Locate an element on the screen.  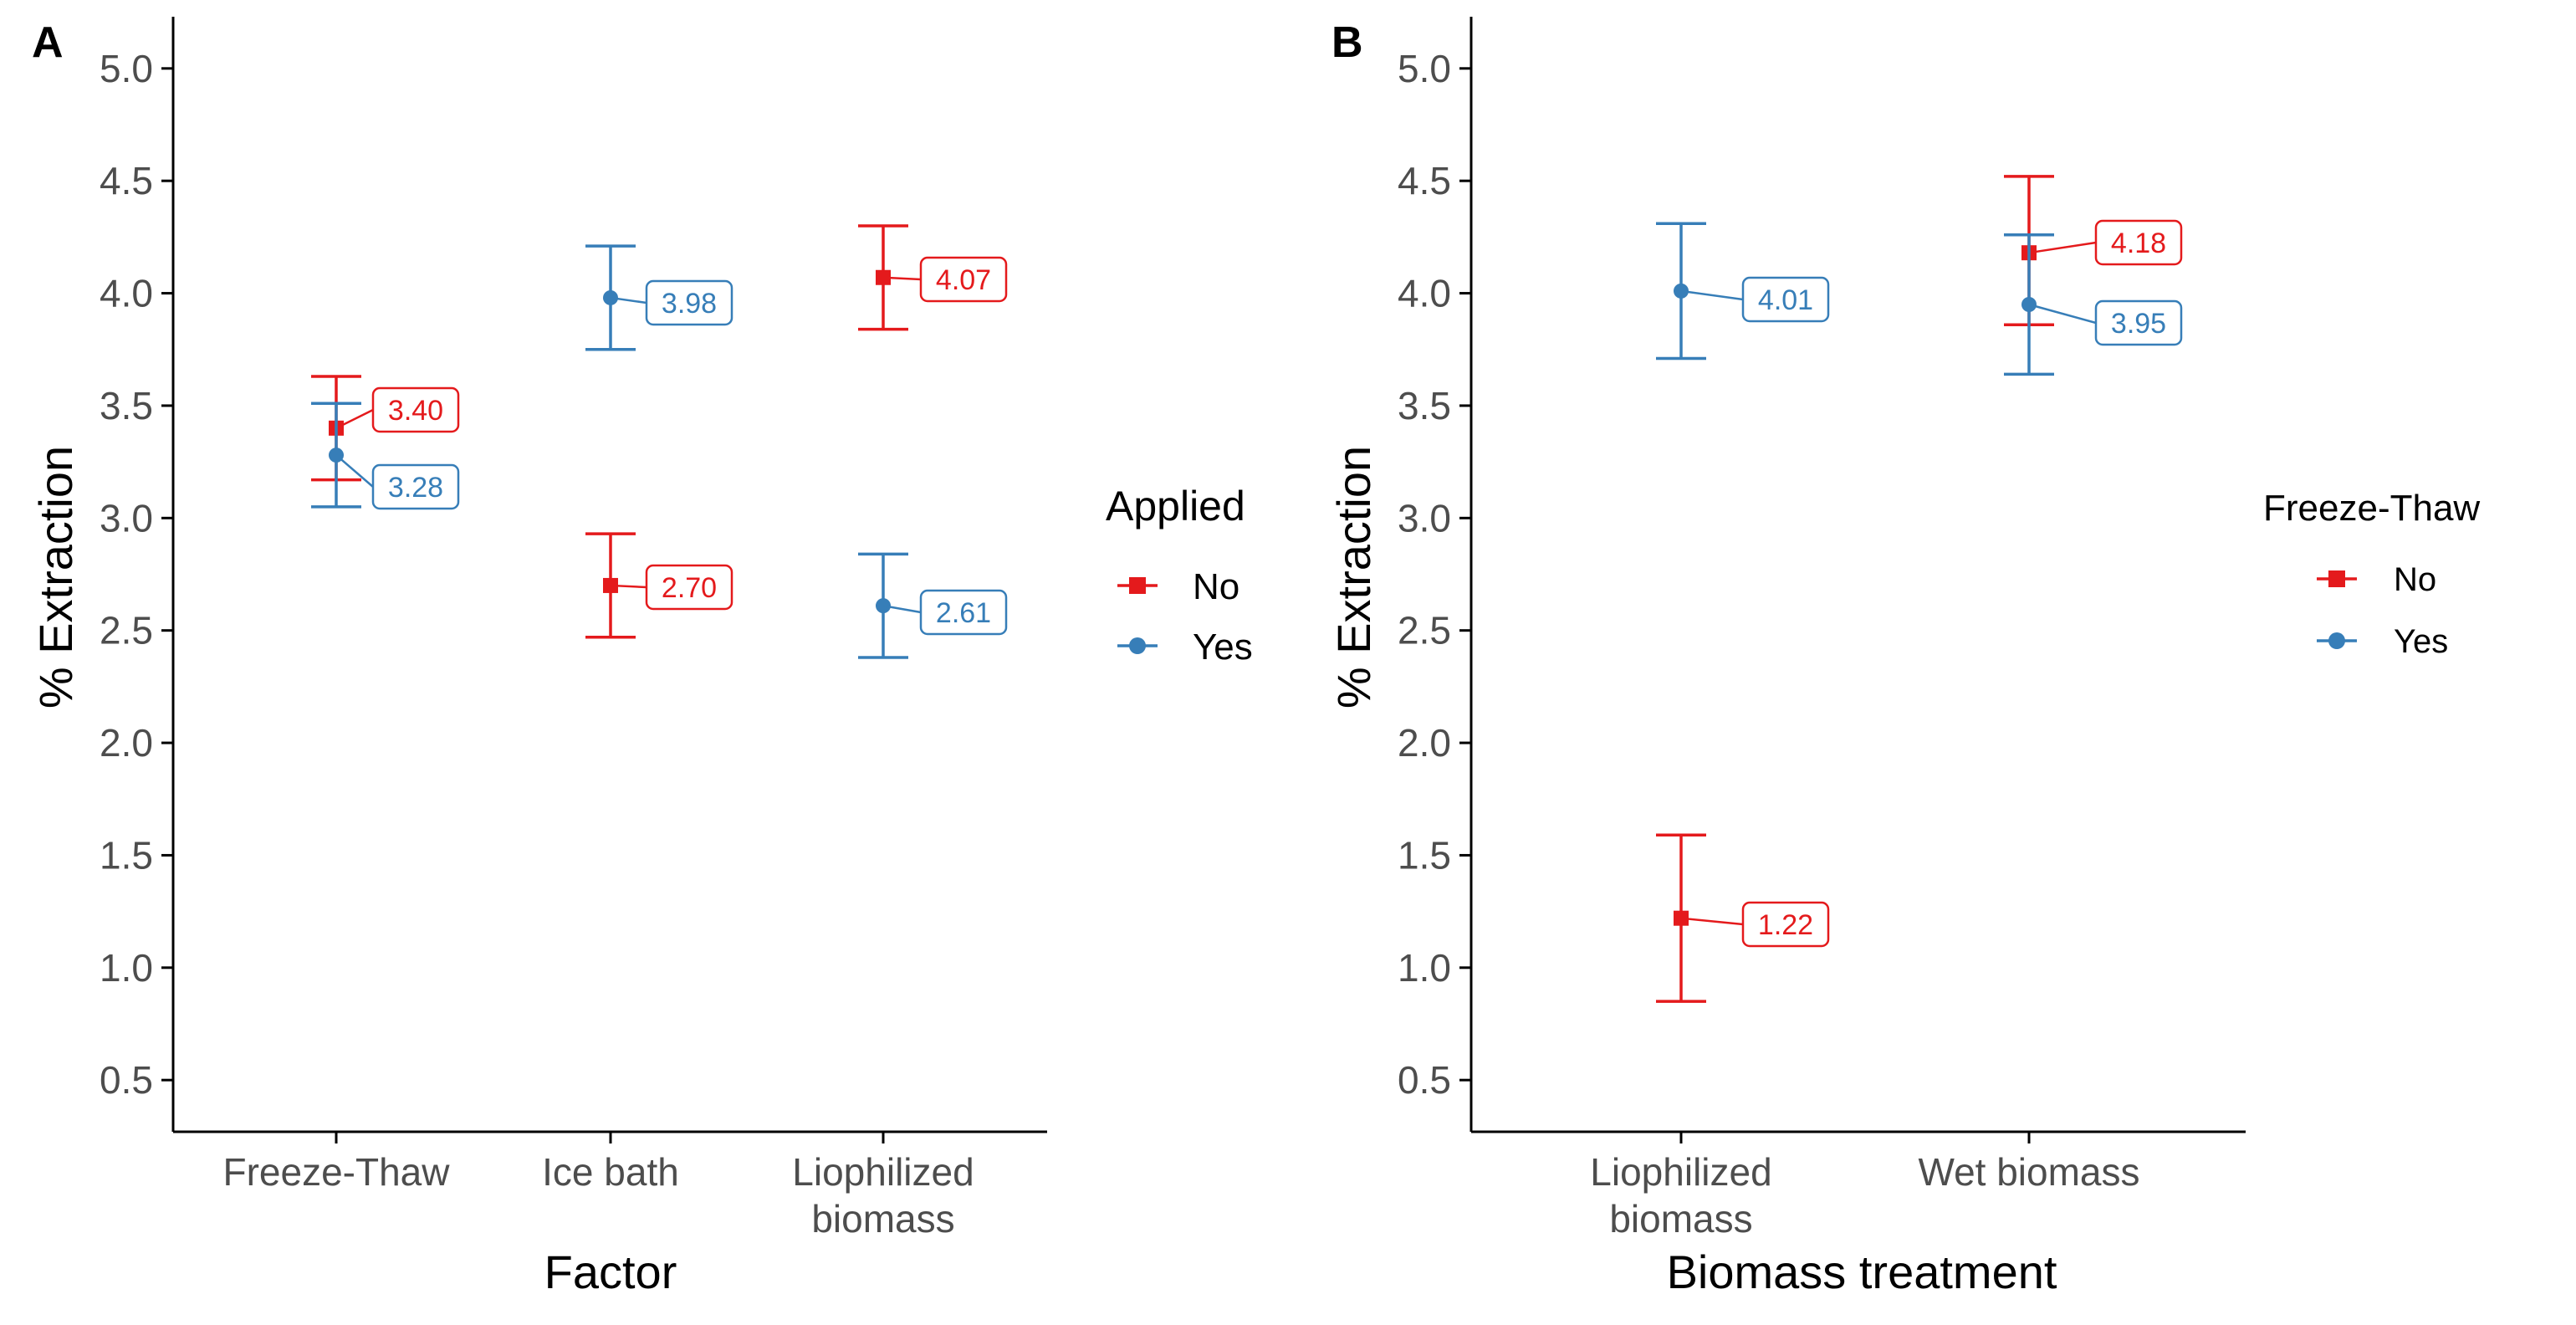
data-point-yes: 3.95 is located at coordinates (2093, 304).